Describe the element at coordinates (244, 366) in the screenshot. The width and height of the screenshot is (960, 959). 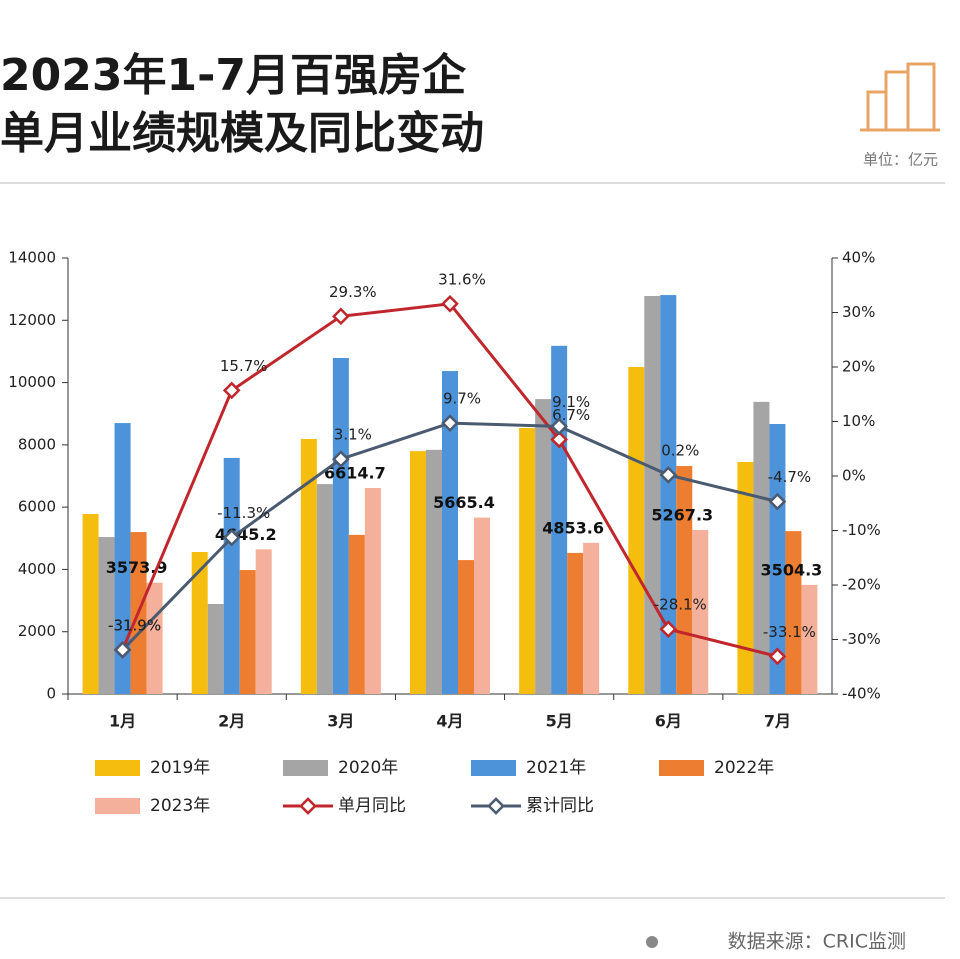
I see `line-value-label: 15.7%` at that location.